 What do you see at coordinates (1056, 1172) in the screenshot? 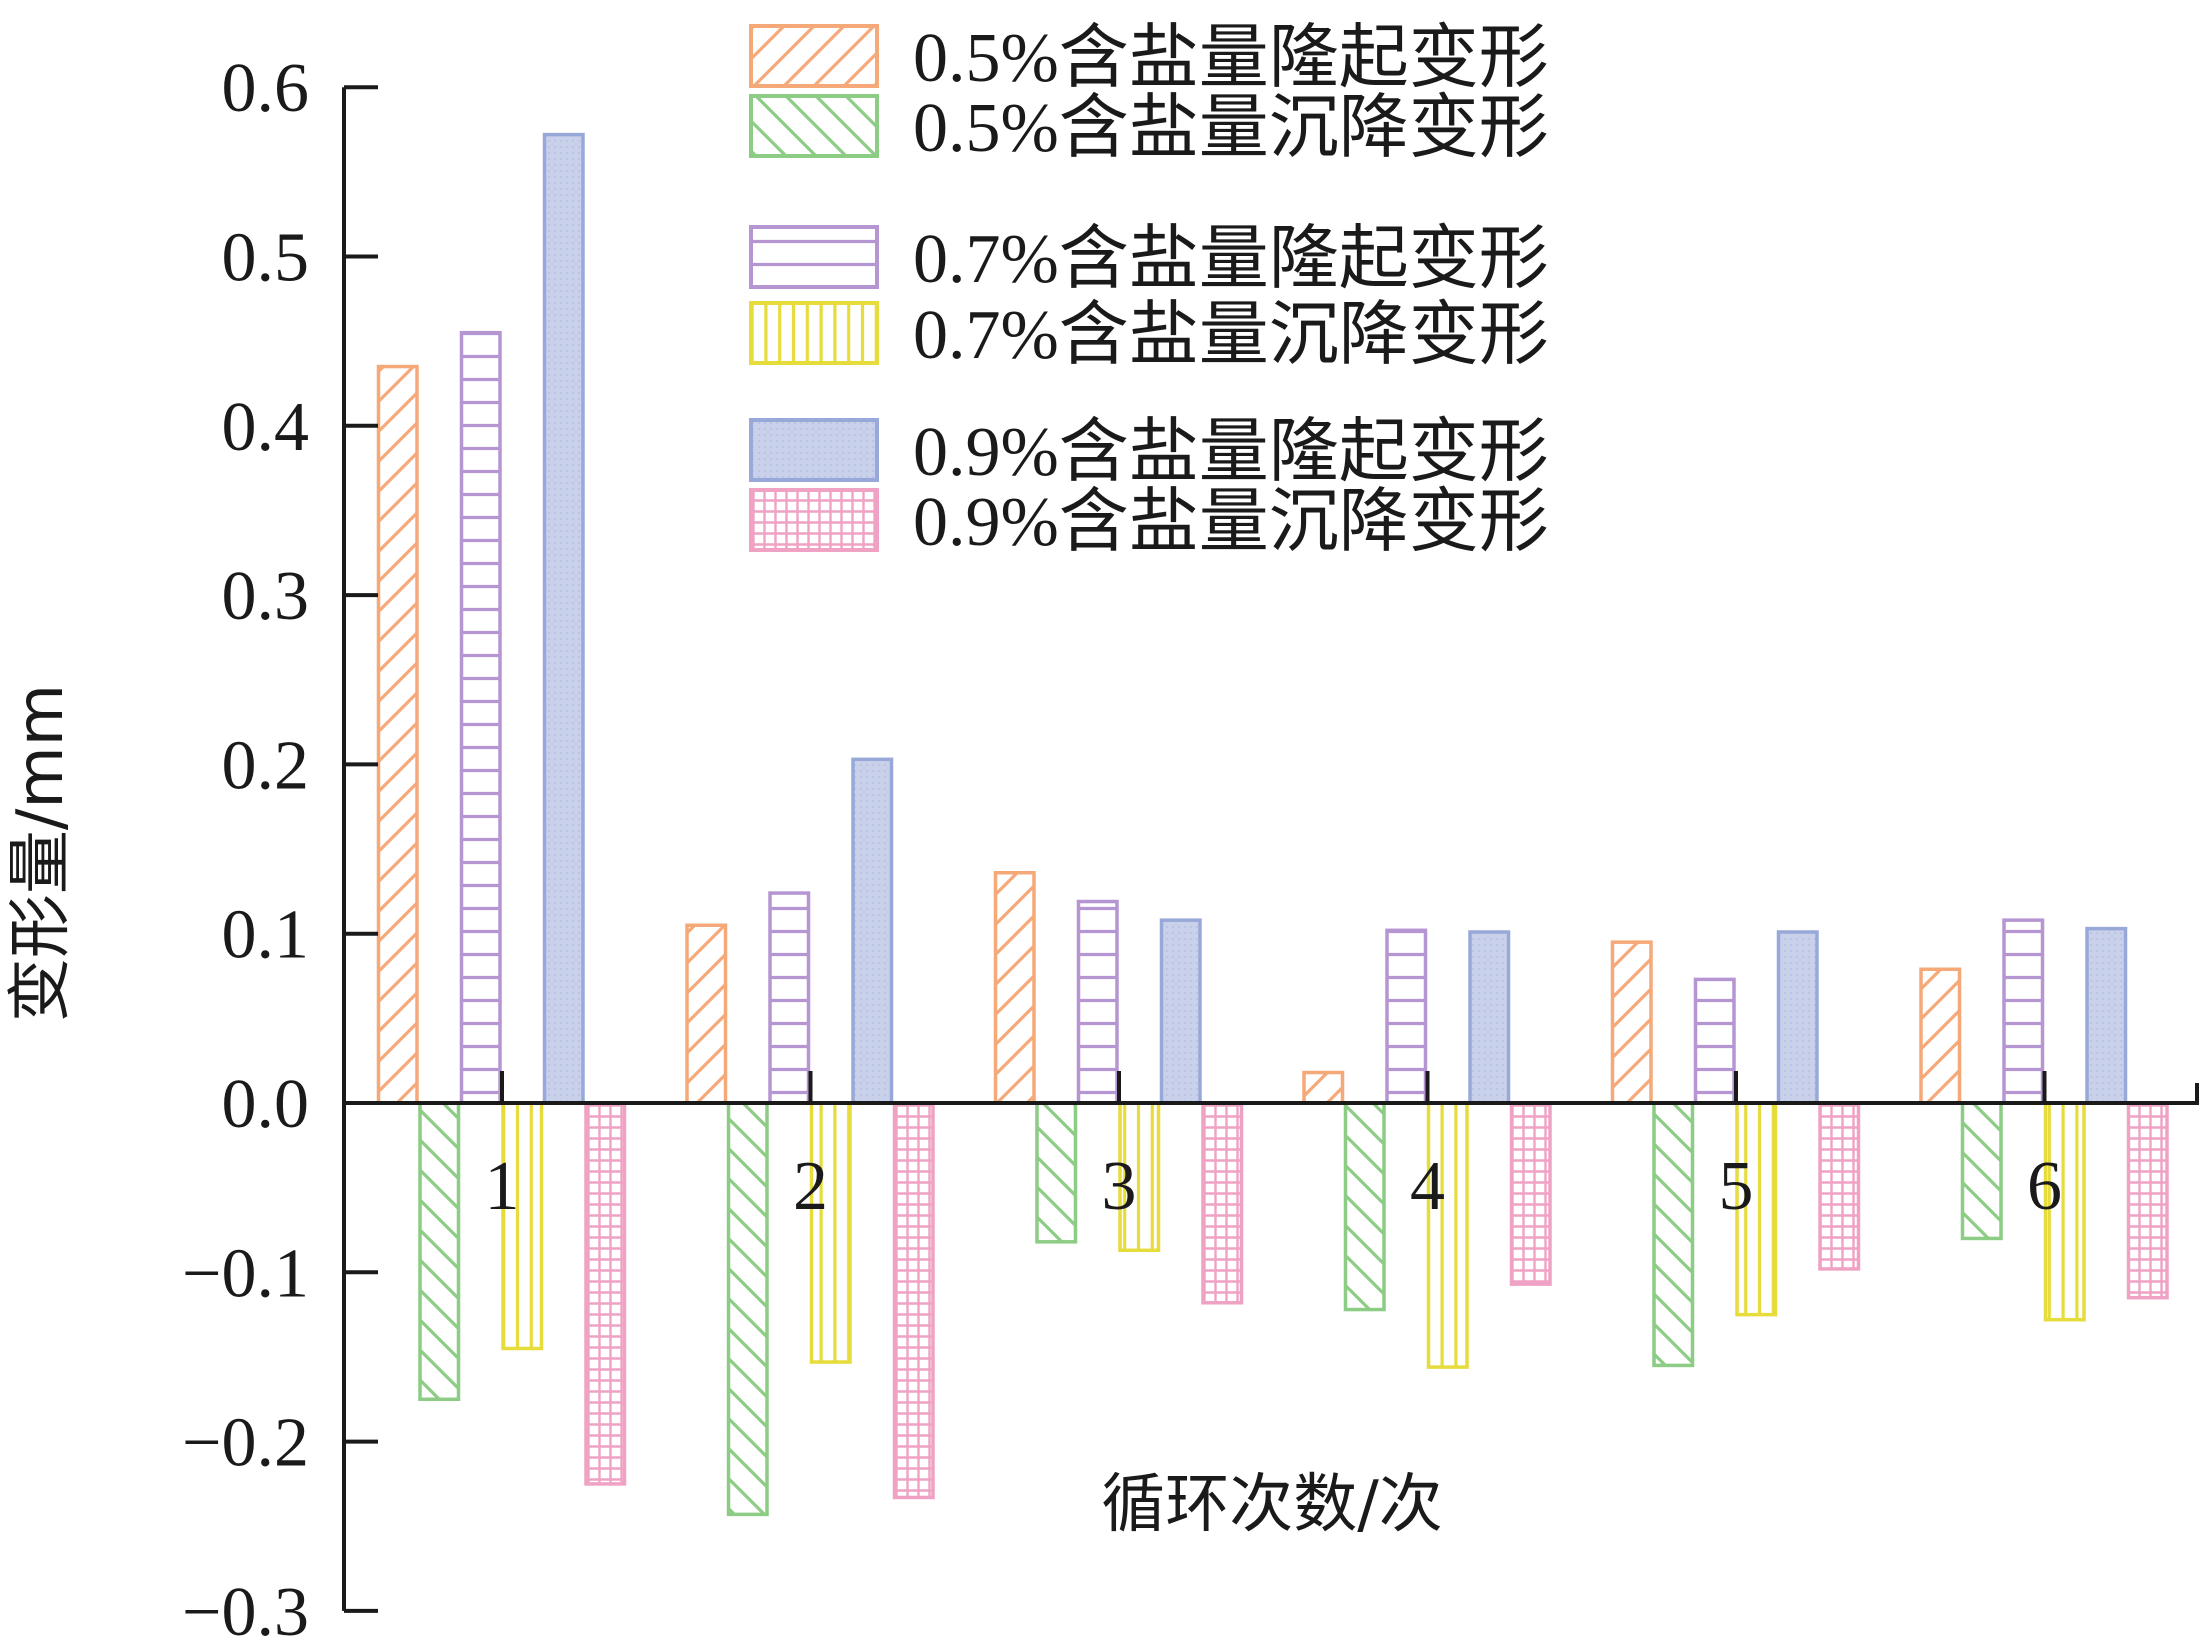
I see `bar-s2-c3` at bounding box center [1056, 1172].